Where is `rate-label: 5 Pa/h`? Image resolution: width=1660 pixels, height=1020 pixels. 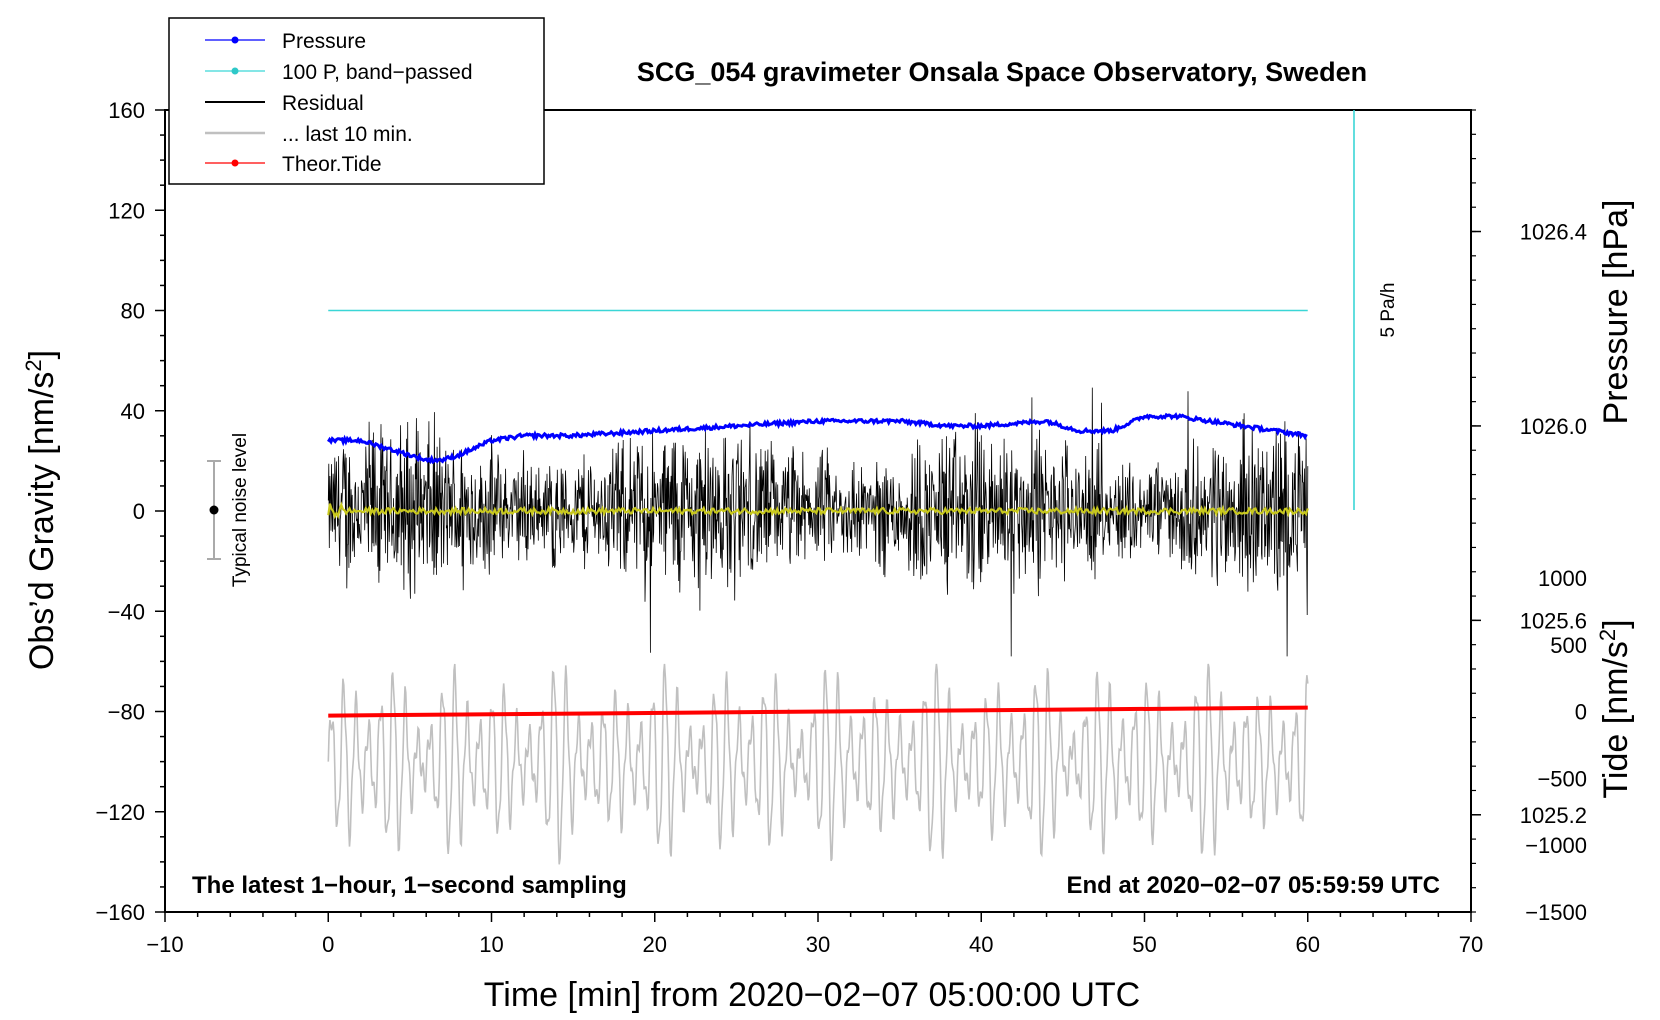
rate-label: 5 Pa/h is located at coordinates (1388, 310).